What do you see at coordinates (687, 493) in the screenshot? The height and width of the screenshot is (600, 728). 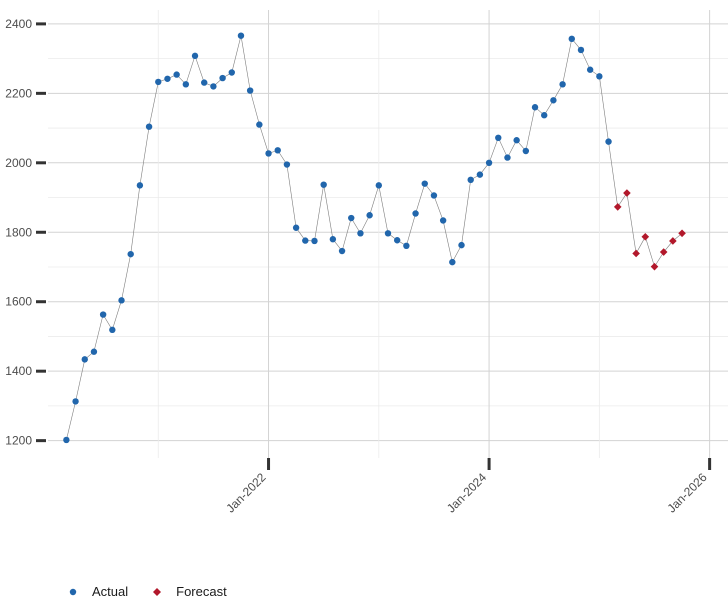 I see `x-tick-label-2: Jan-2026` at bounding box center [687, 493].